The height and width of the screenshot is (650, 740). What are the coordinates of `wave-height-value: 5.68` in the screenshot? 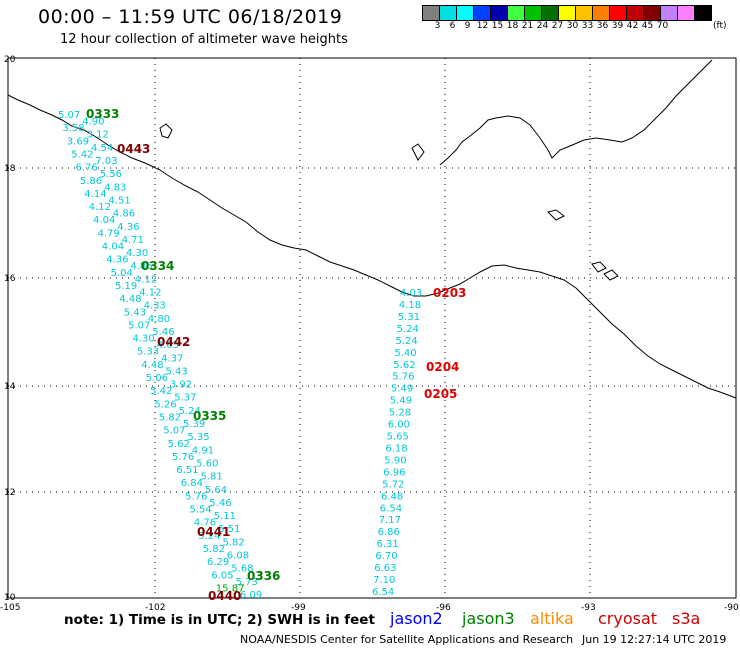 It's located at (242, 569).